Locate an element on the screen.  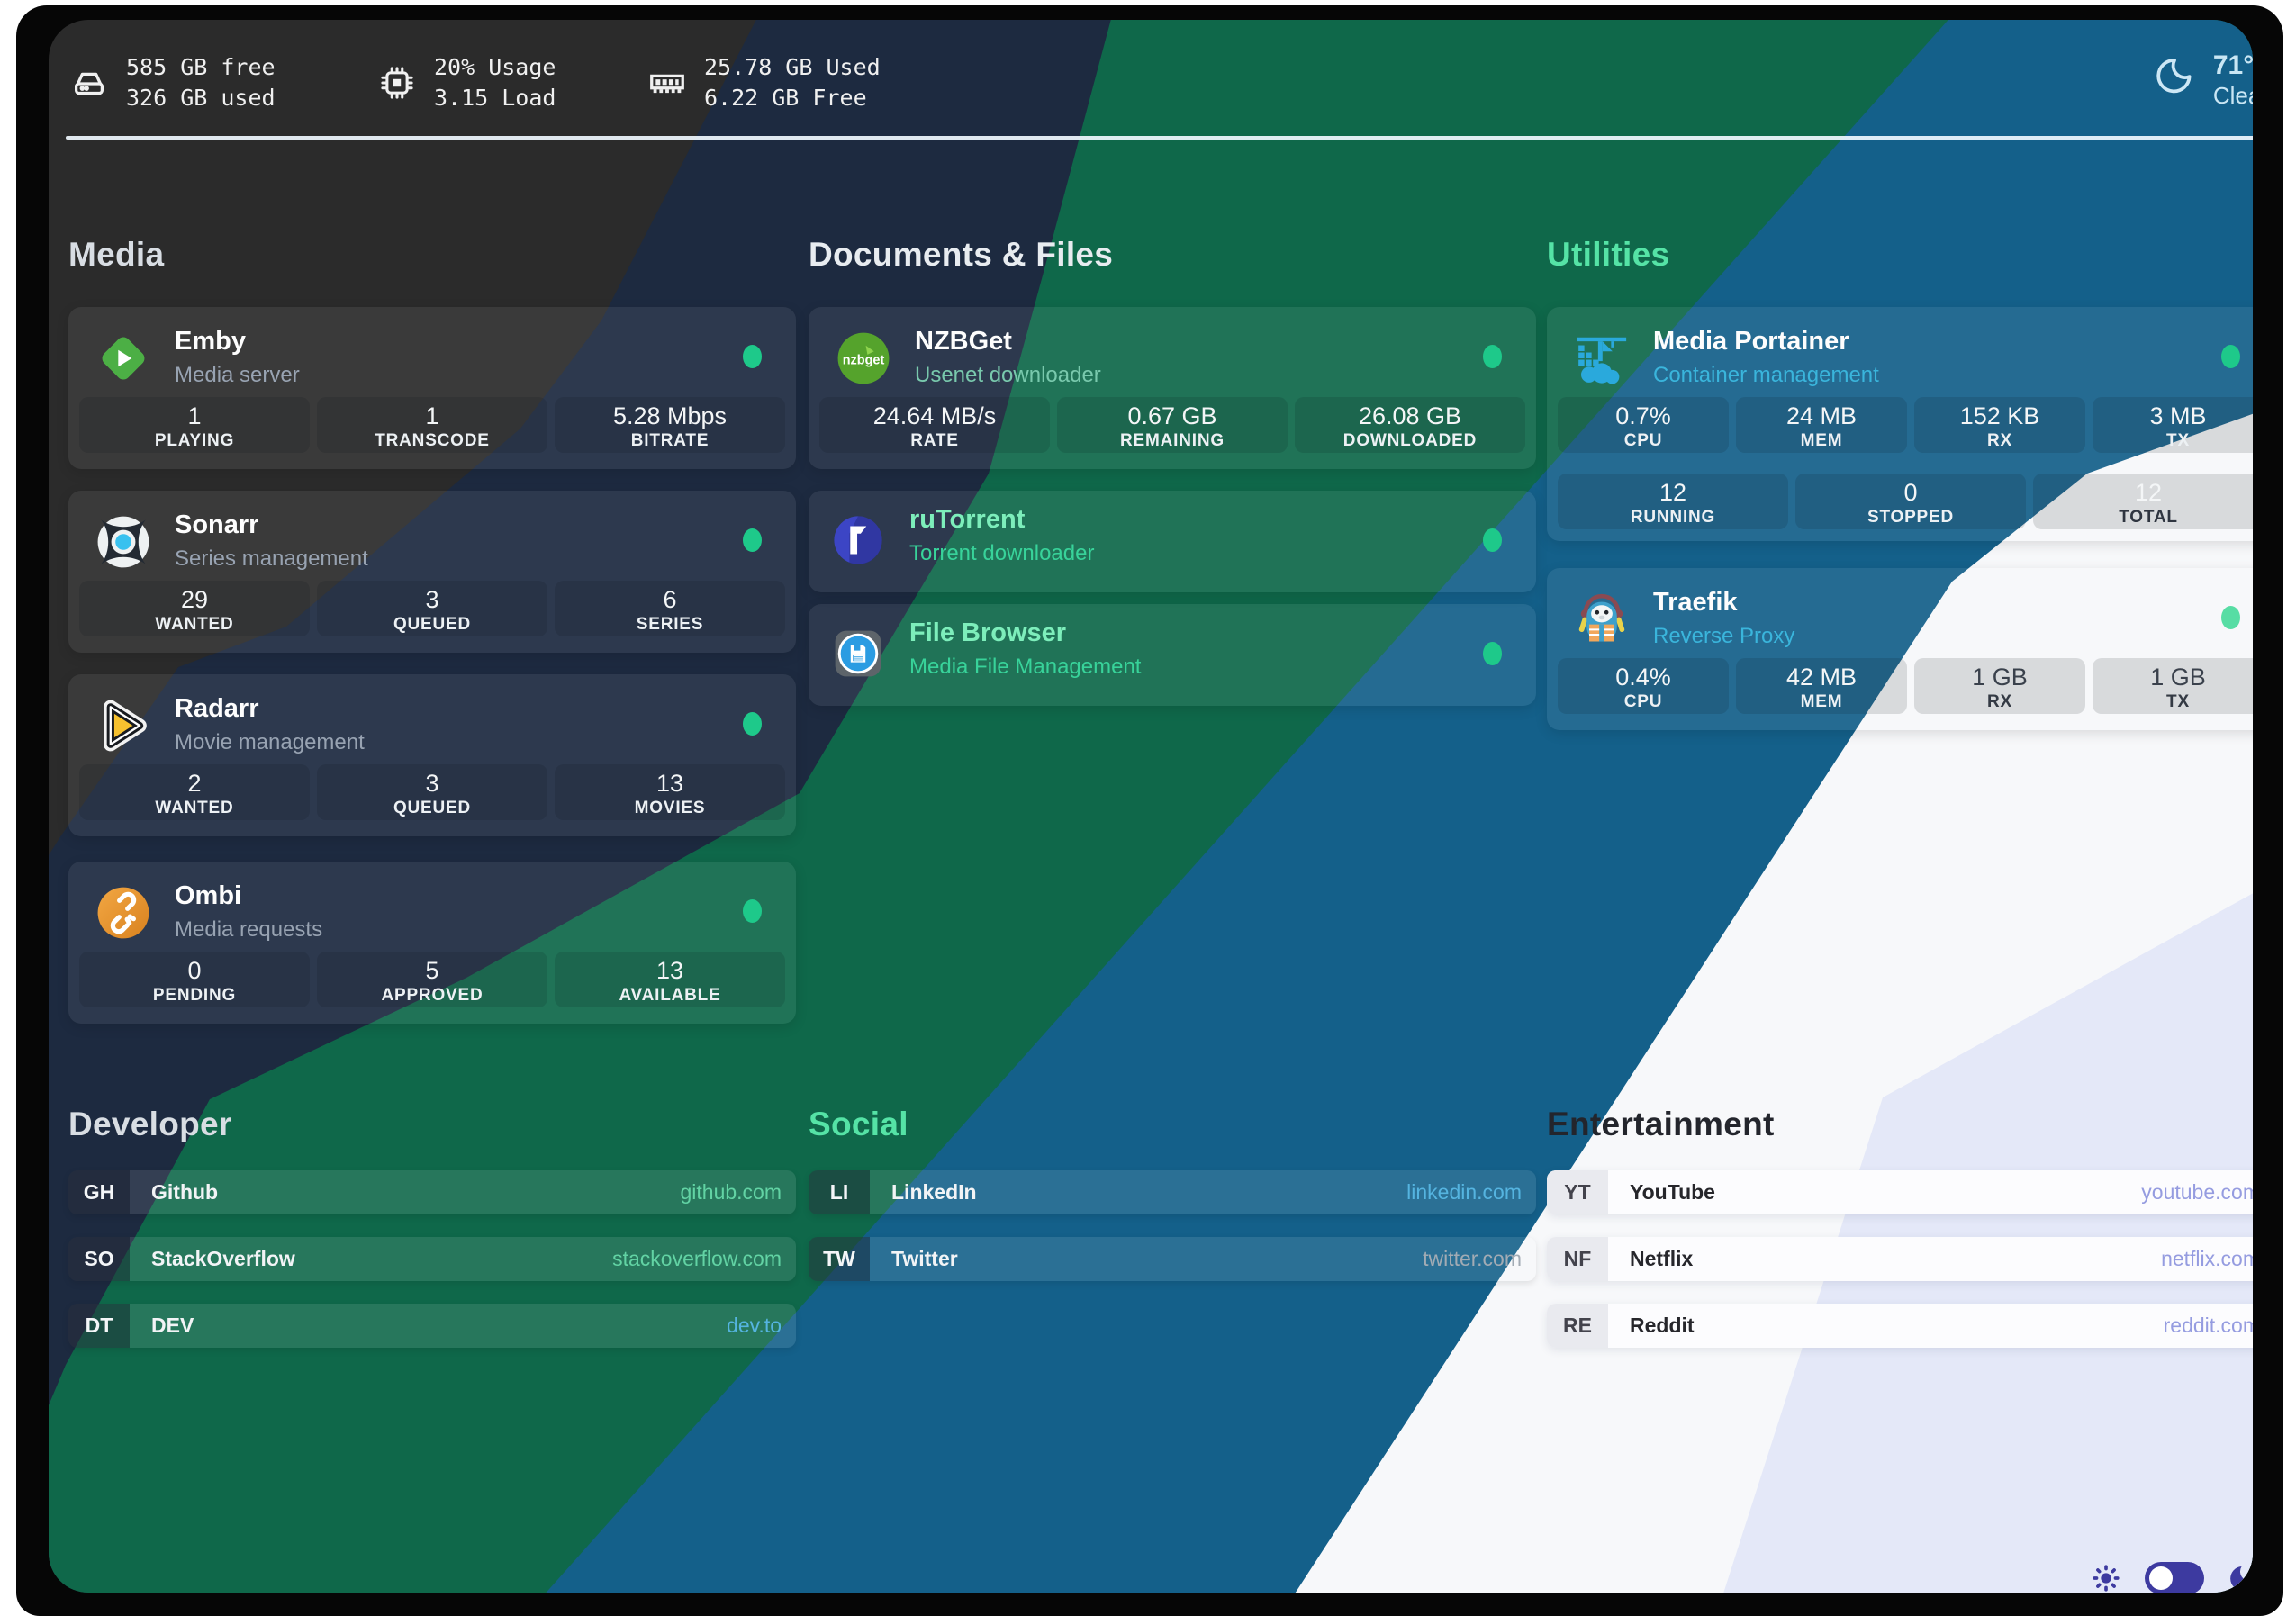
cpu-usage-widget: 20% Usage 3.15 Load is located at coordinates (466, 82).